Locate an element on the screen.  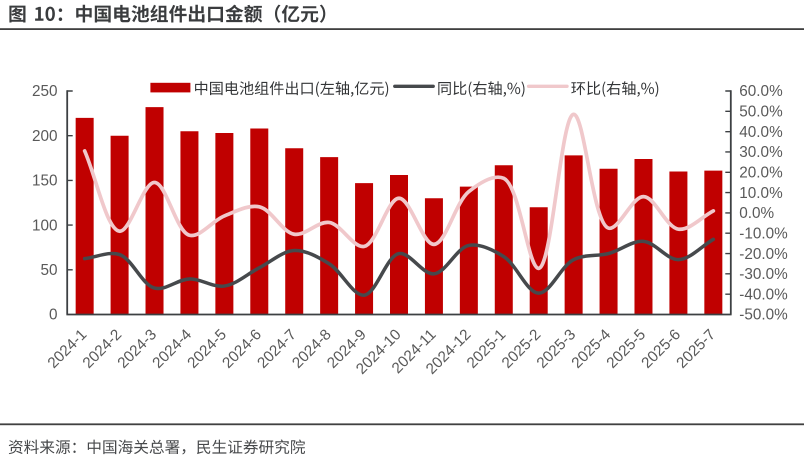
svg-text: -30.0% is located at coordinates (763, 274).